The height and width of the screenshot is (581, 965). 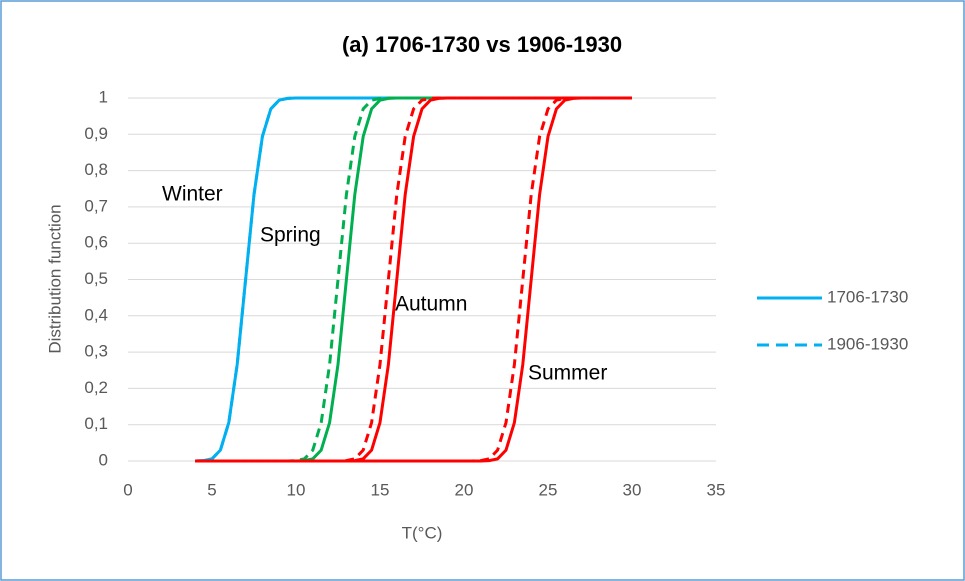 What do you see at coordinates (380, 489) in the screenshot?
I see `x-tick-label: 15` at bounding box center [380, 489].